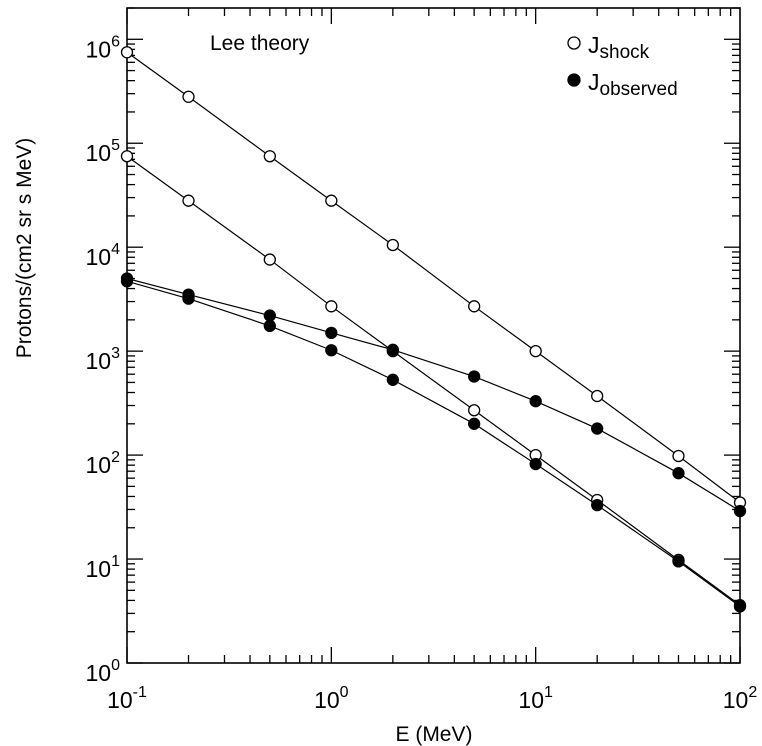  I want to click on y-tick-label: 10², so click(103, 463).